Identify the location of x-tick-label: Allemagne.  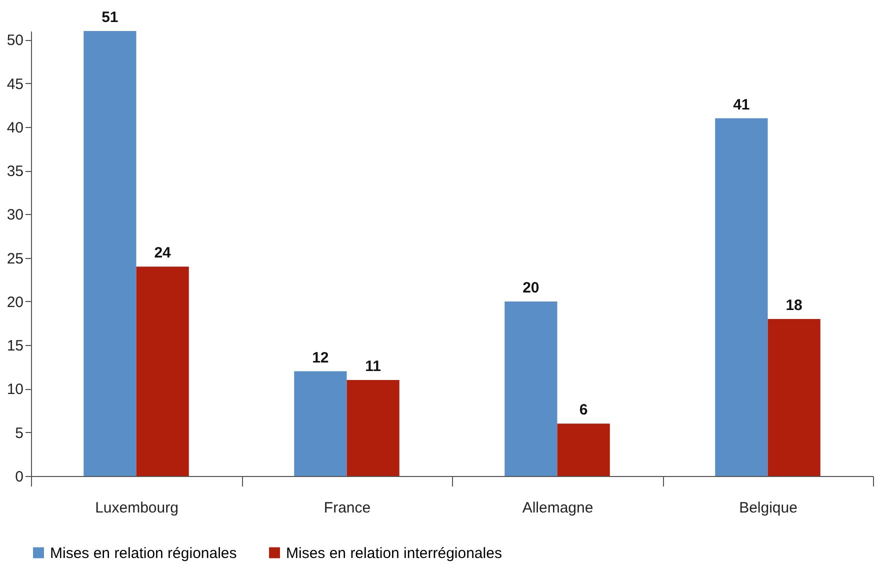
(558, 508).